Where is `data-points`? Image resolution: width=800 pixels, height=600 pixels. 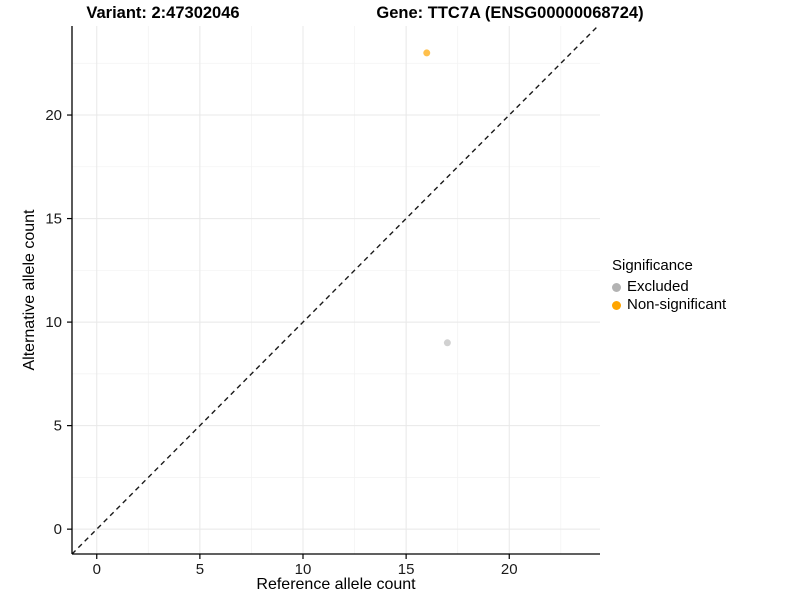 data-points is located at coordinates (437, 198).